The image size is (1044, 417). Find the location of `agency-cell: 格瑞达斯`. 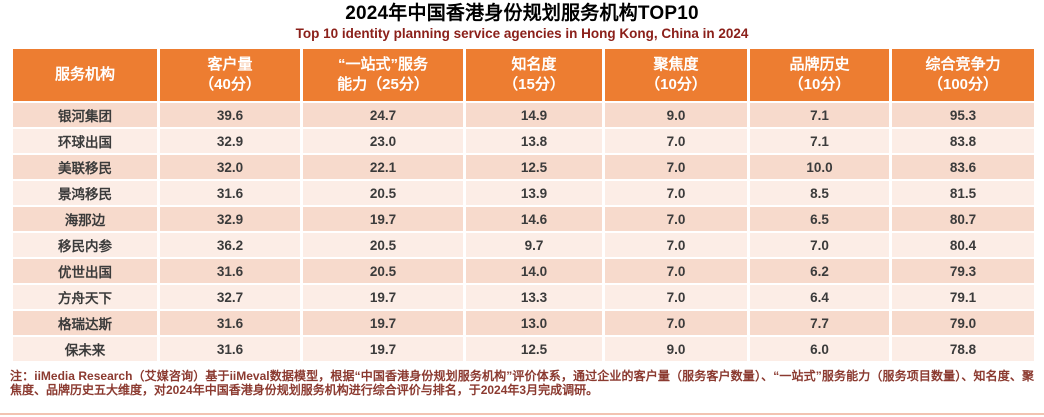

agency-cell: 格瑞达斯 is located at coordinates (85, 323).